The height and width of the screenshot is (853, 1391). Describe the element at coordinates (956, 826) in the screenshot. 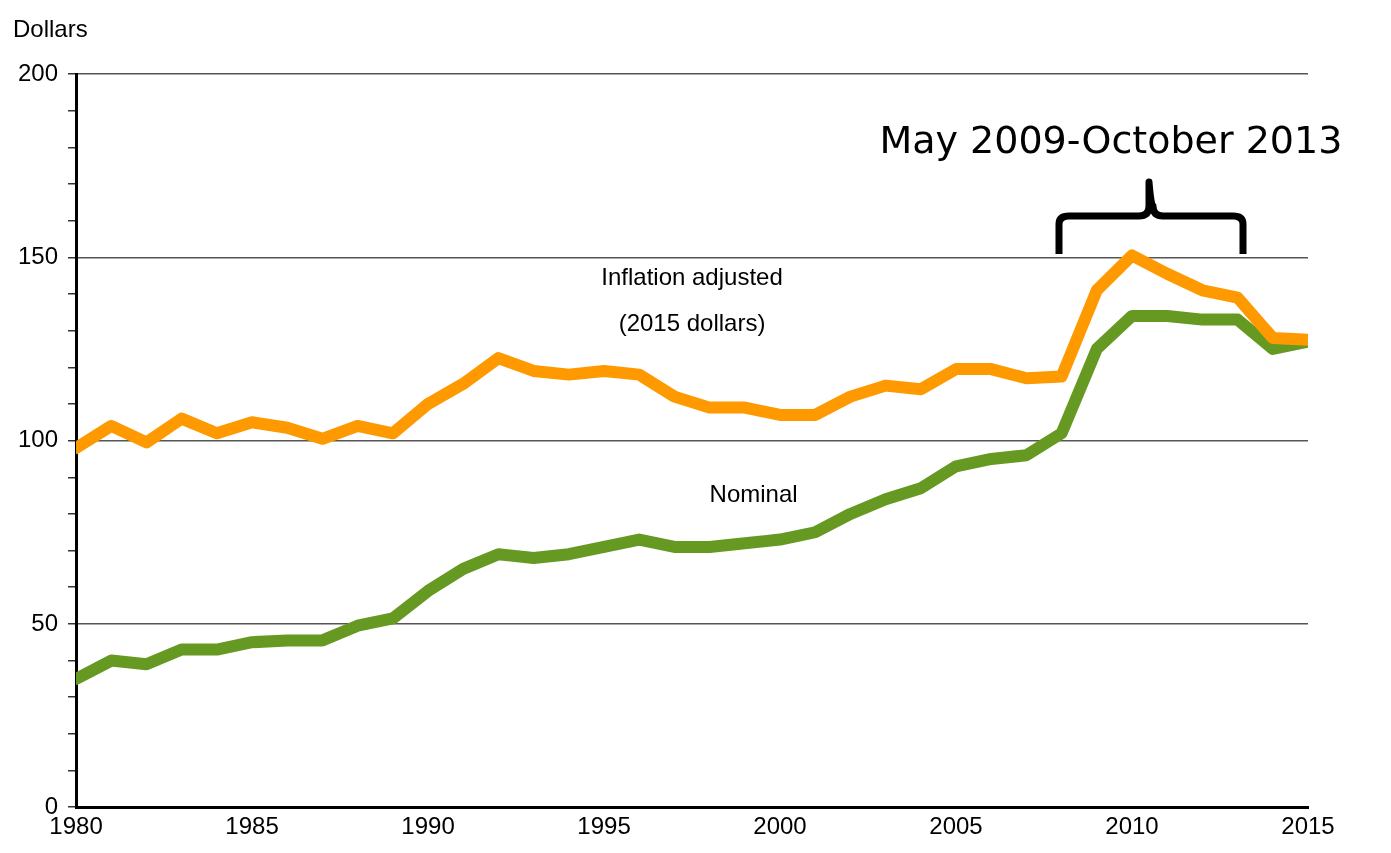

I see `x-tick-label: 2005` at that location.